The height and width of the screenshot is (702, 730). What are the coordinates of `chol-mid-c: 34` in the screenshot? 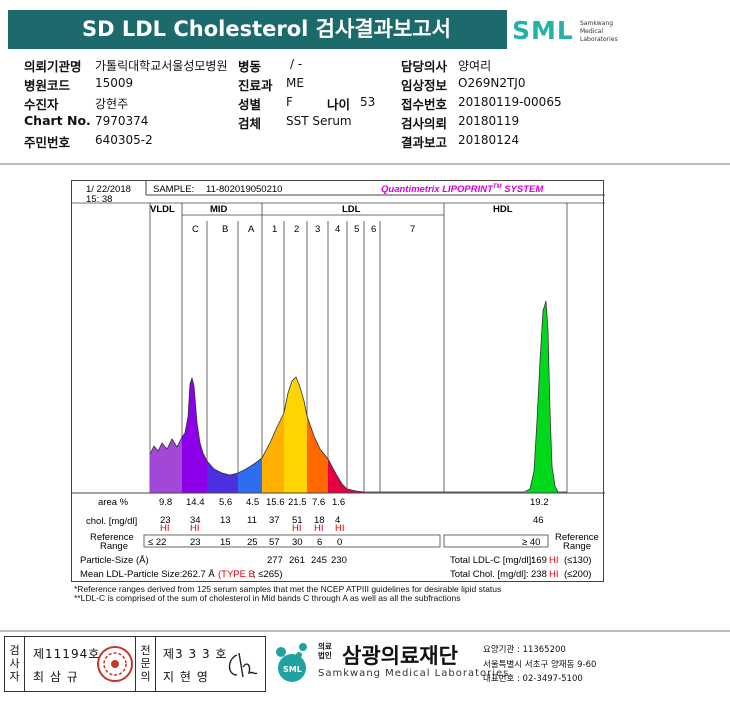 It's located at (195, 520).